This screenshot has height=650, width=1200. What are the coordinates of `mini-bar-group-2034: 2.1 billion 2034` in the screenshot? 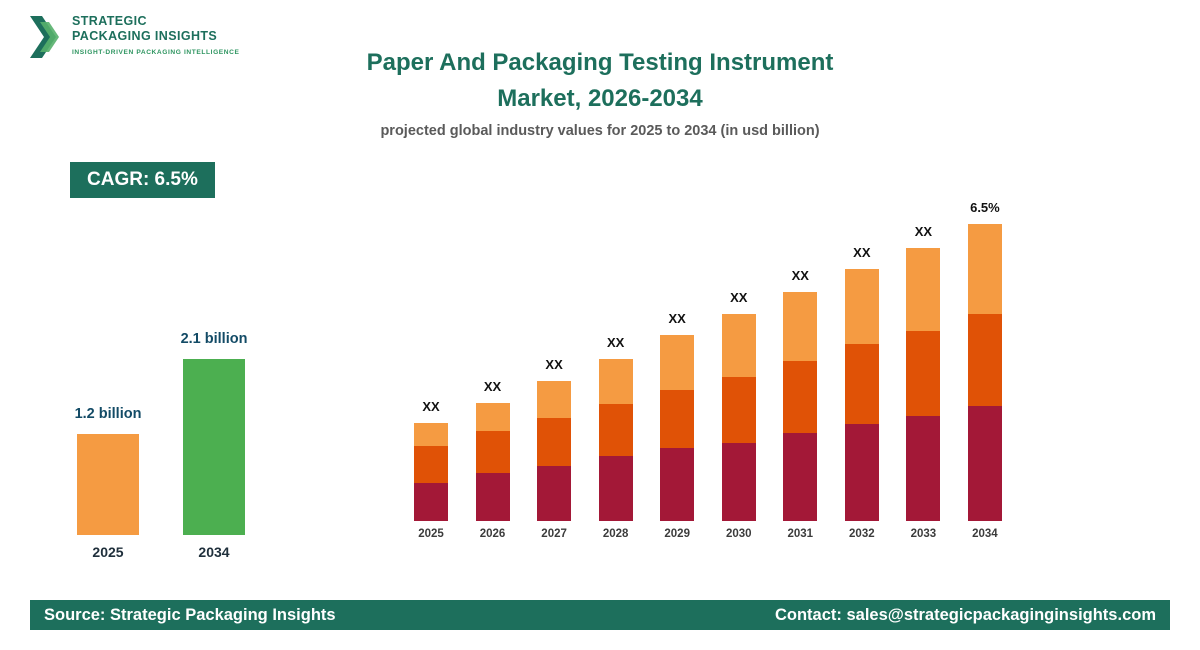 It's located at (214, 445).